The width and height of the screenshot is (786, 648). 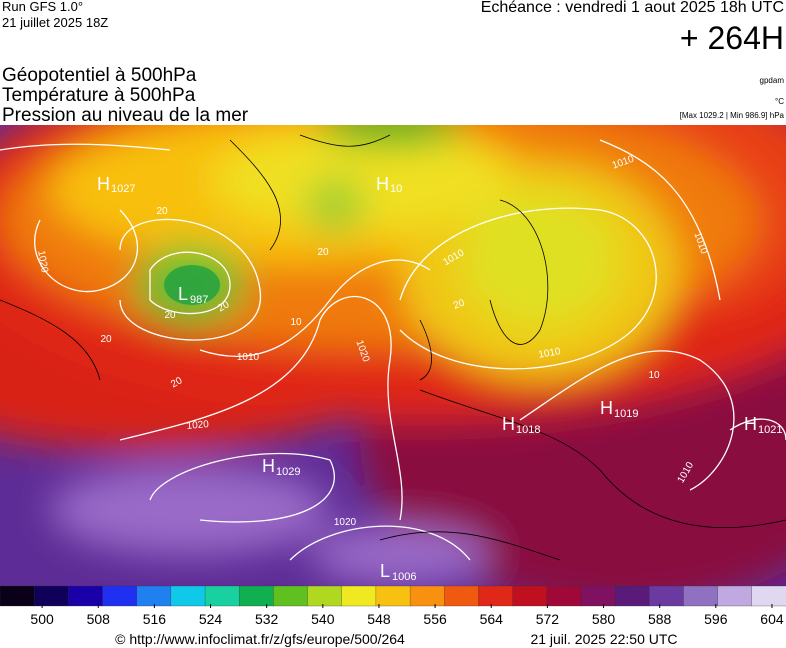 I want to click on colorbar-tick-label: 596, so click(x=716, y=619).